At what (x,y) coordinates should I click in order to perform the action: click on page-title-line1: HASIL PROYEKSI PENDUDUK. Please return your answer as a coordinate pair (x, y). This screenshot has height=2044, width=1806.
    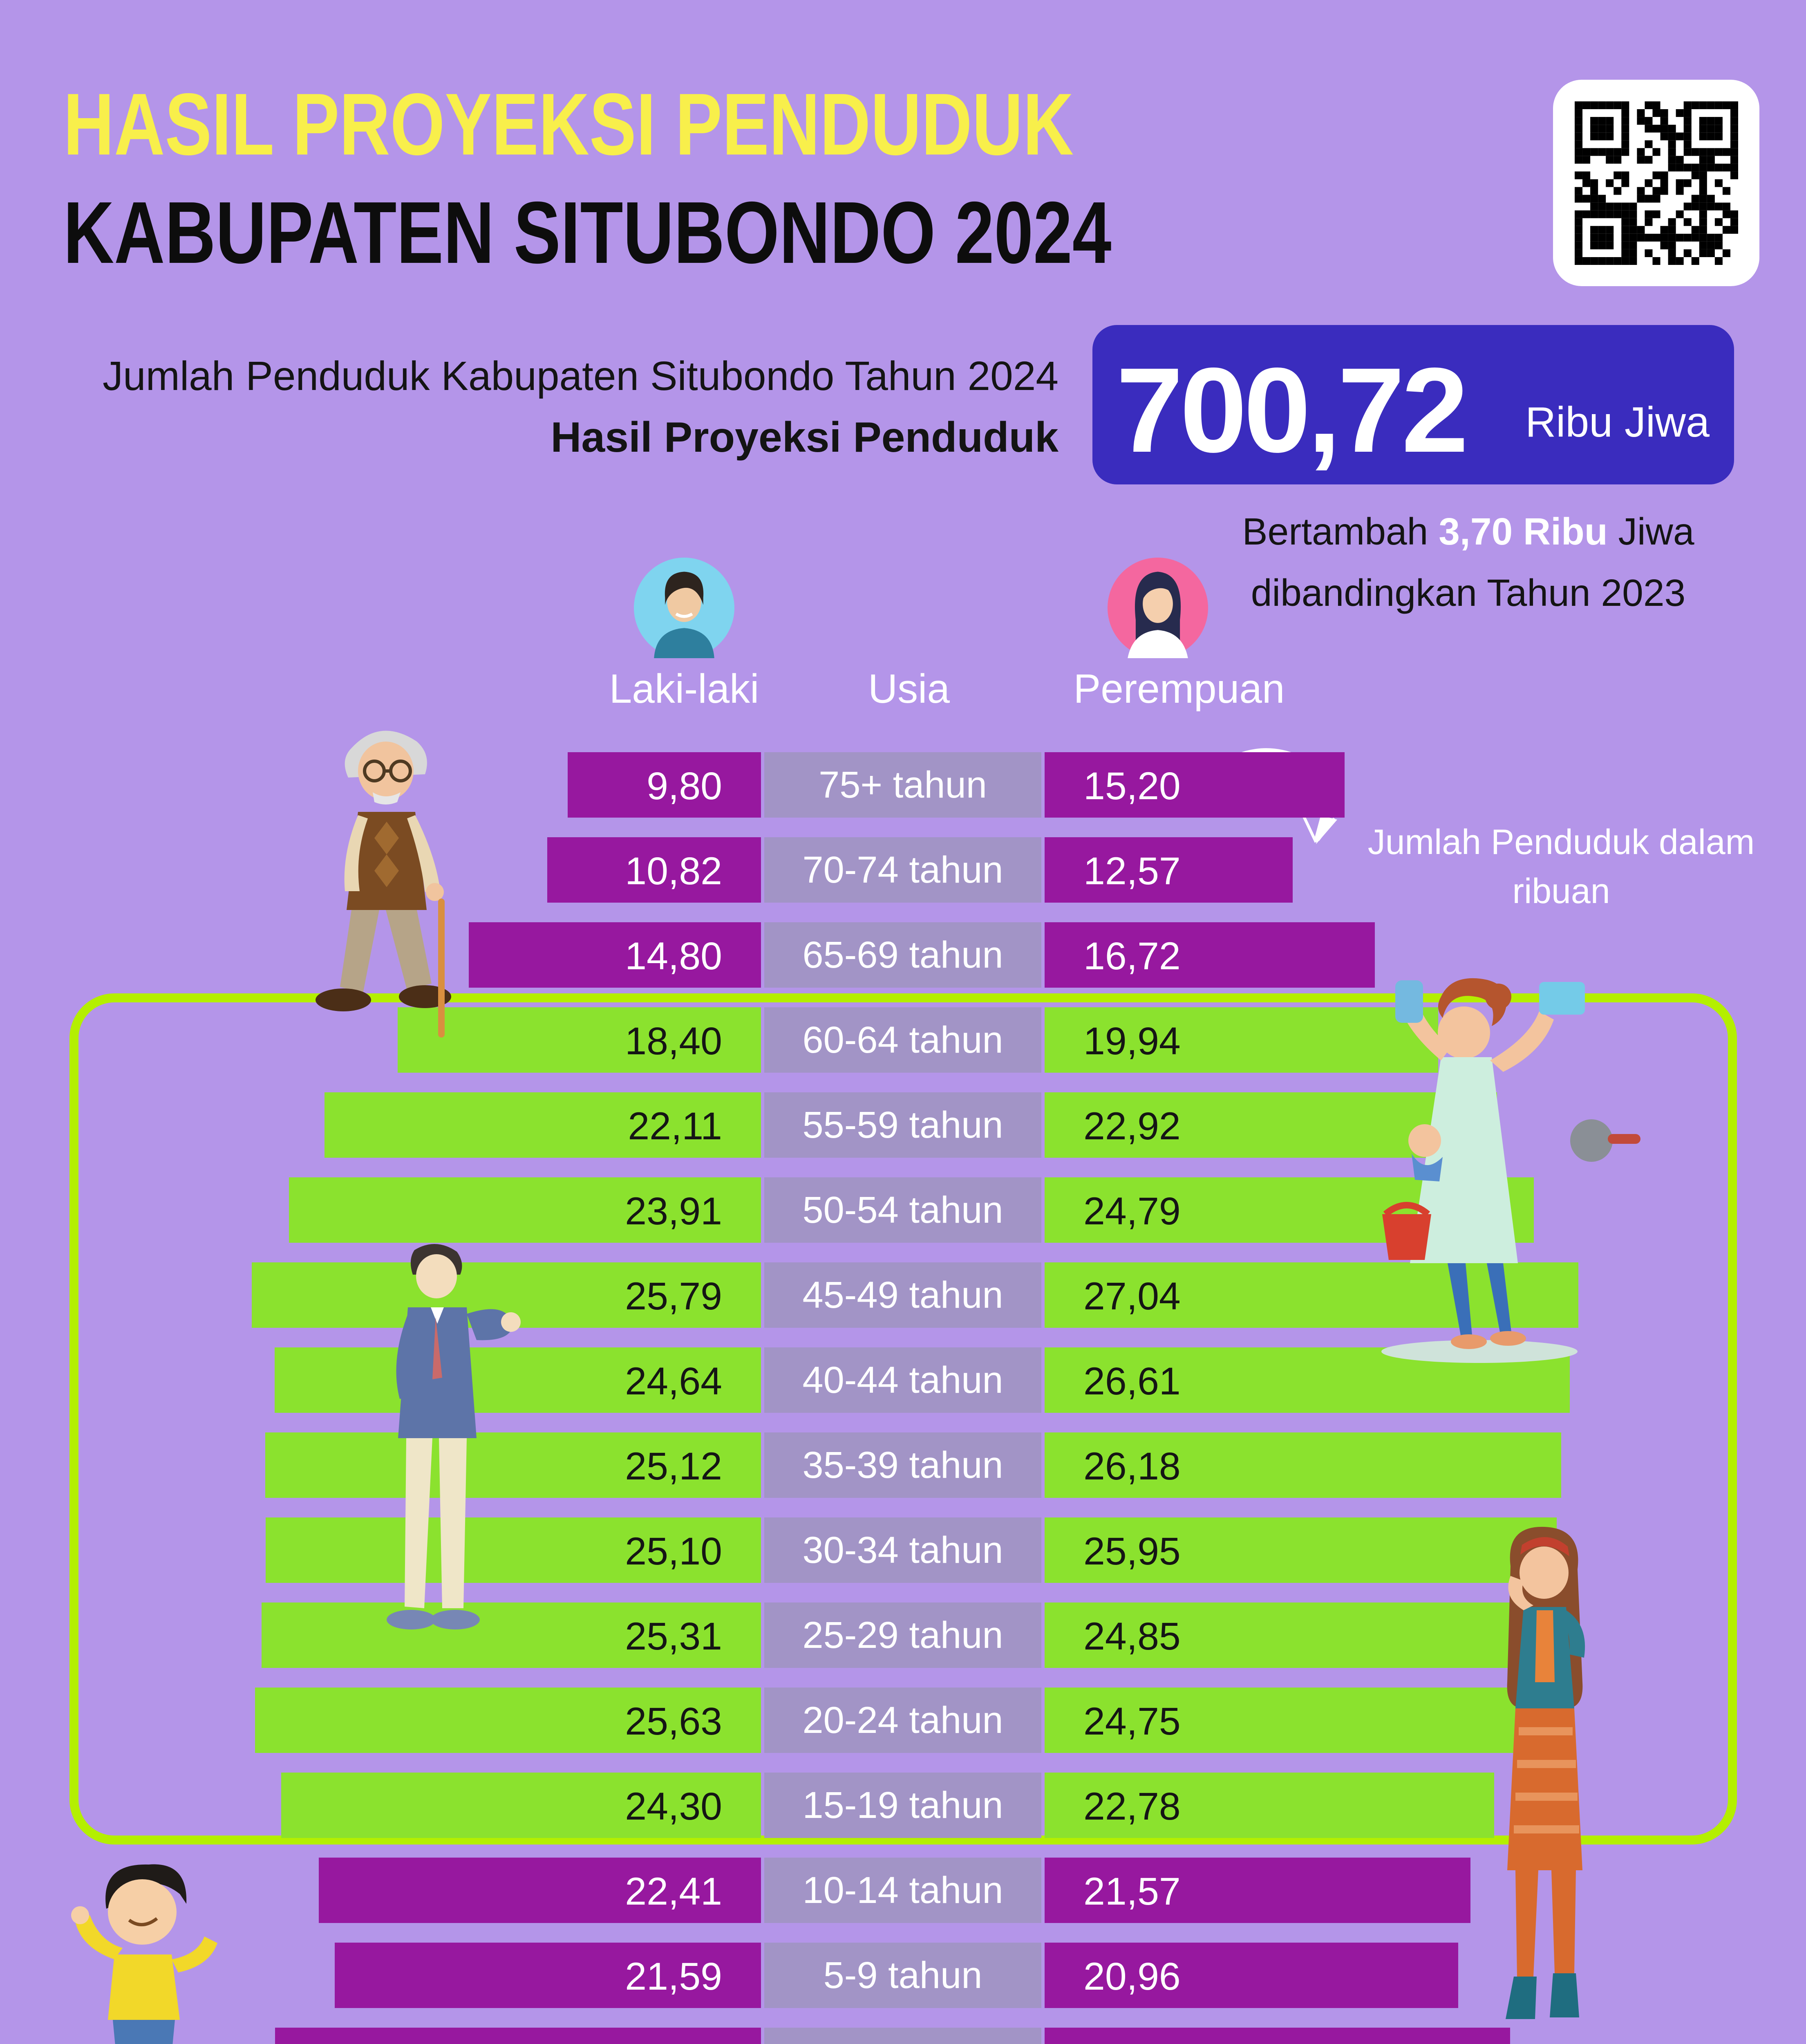
    Looking at the image, I should click on (568, 124).